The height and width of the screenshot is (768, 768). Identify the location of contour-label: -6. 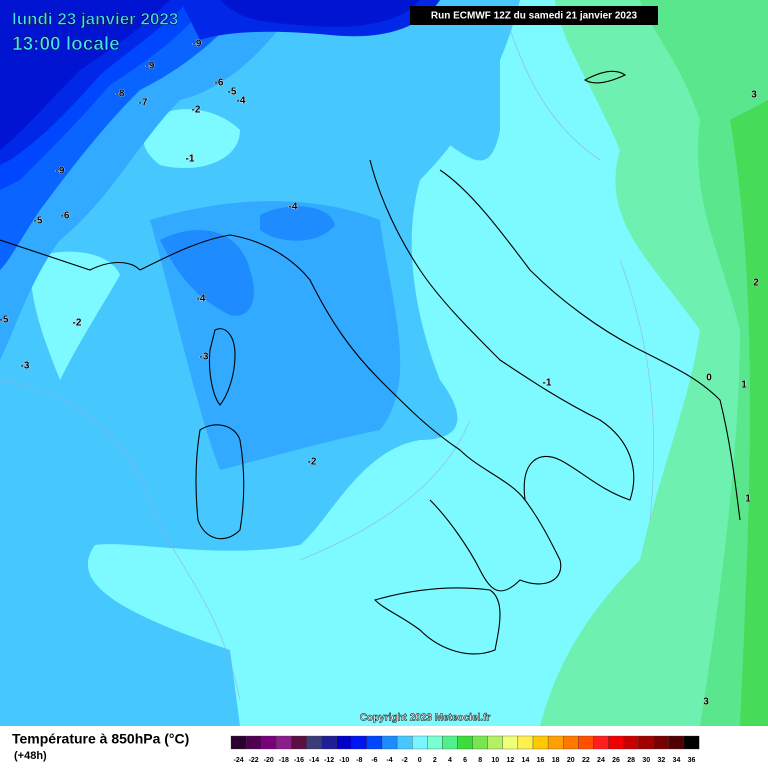
(65, 216).